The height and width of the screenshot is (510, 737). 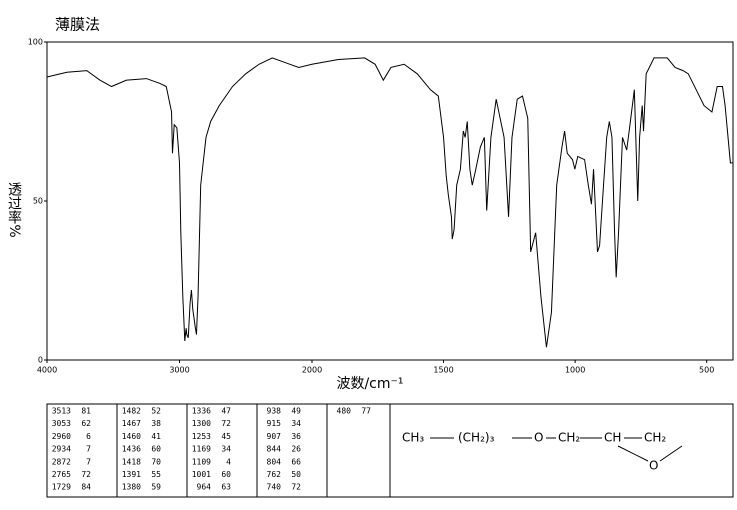 I want to click on peak-wavenumber: 1418, so click(x=131, y=461).